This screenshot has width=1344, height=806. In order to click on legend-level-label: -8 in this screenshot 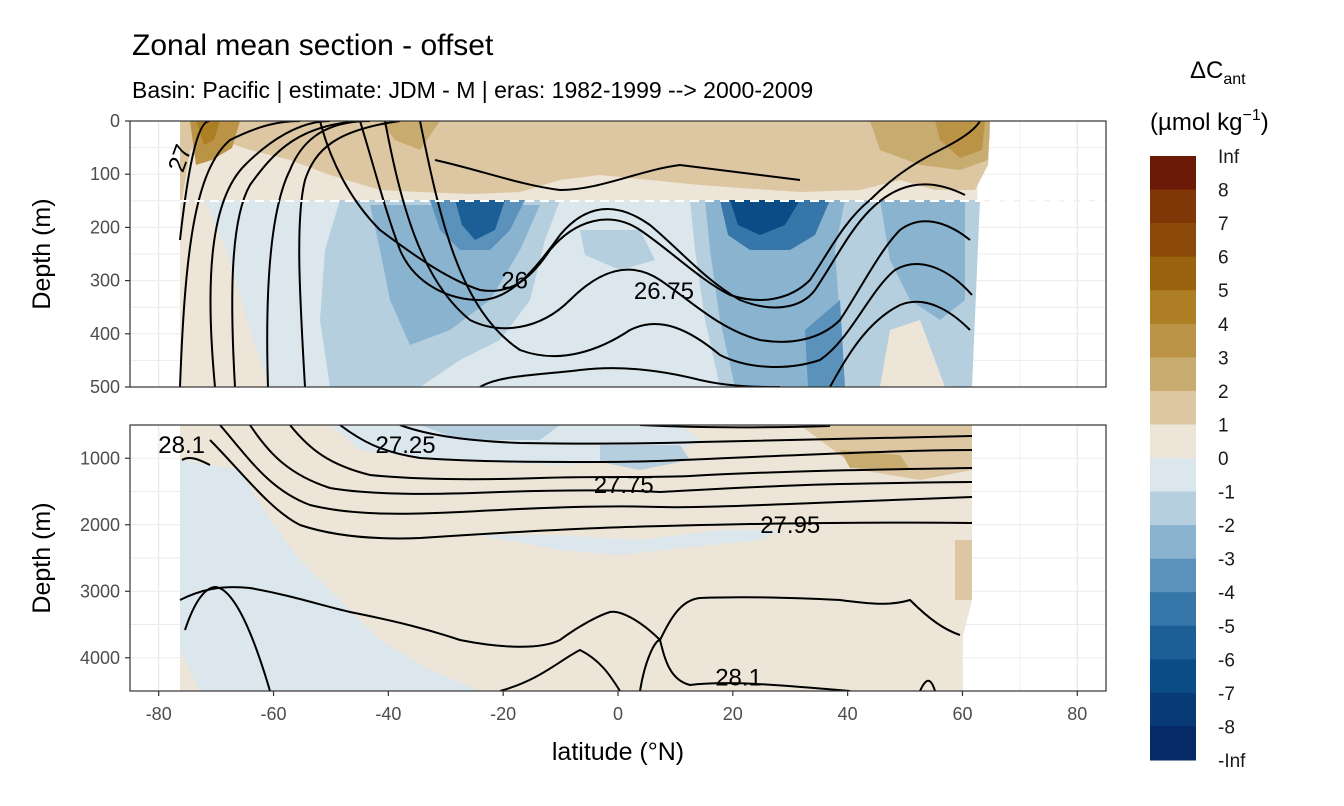, I will do `click(1226, 727)`.